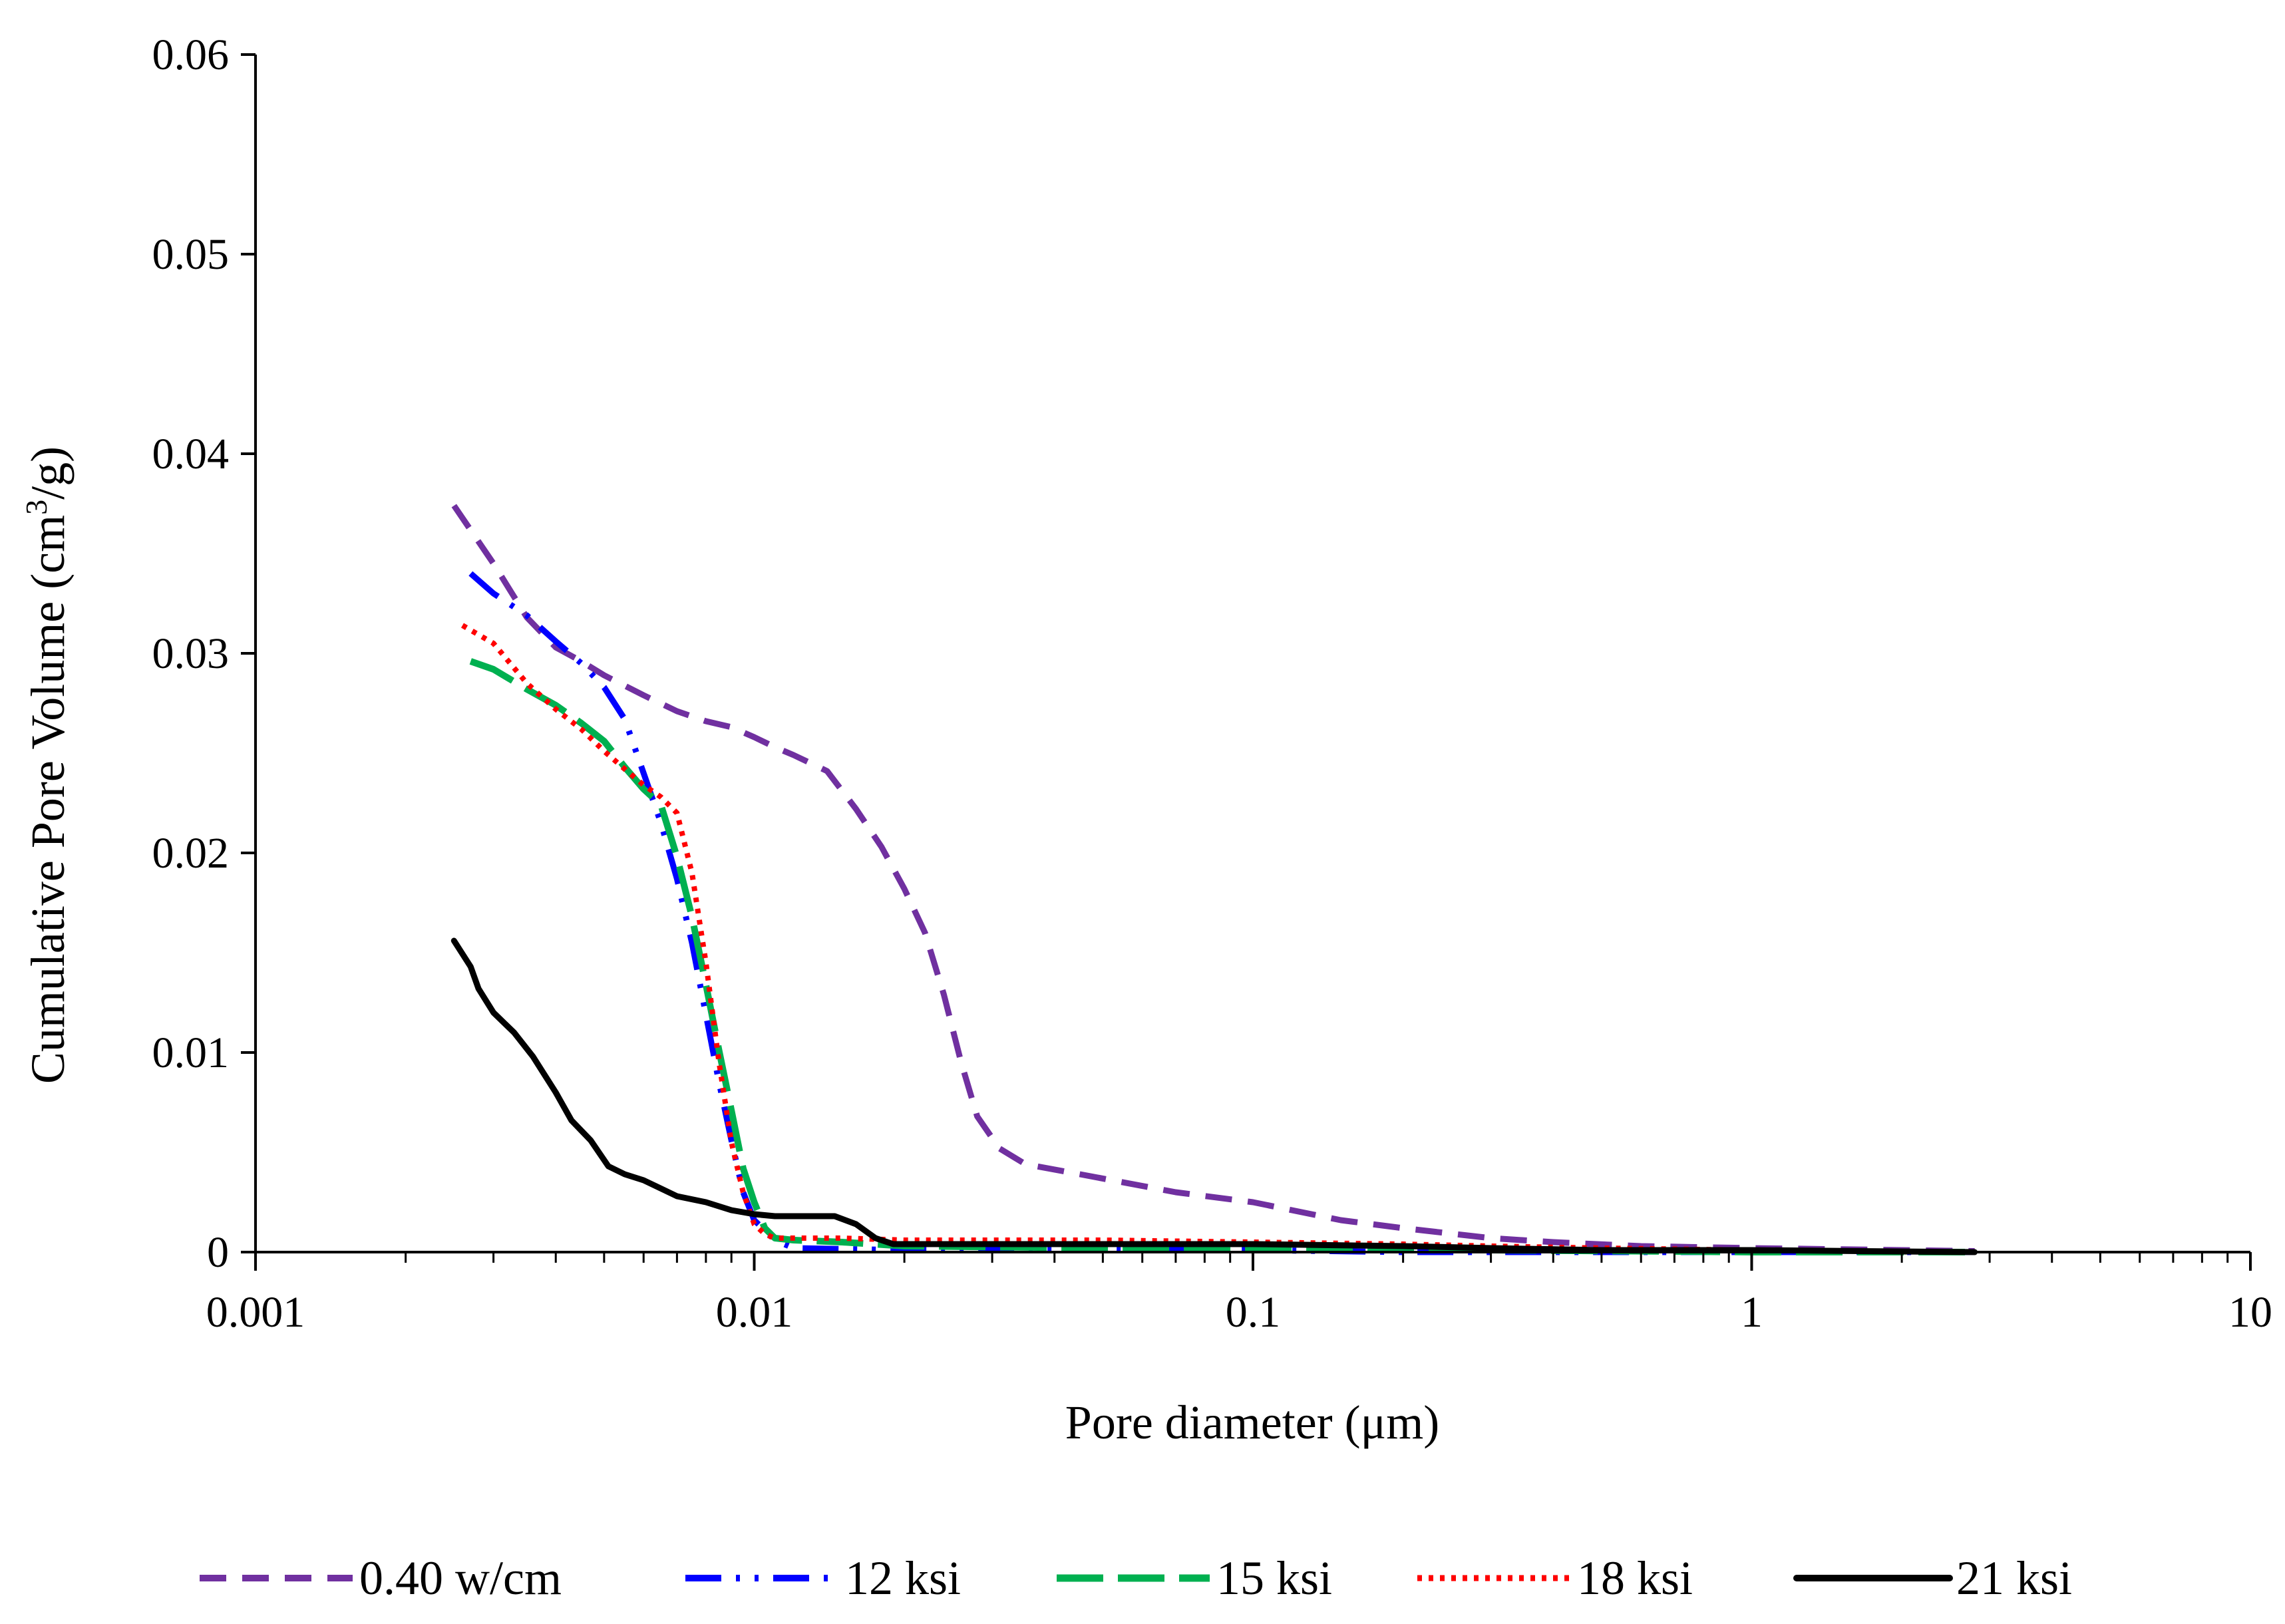  What do you see at coordinates (1252, 1422) in the screenshot?
I see `x-axis-title: Pore diameter (μm)` at bounding box center [1252, 1422].